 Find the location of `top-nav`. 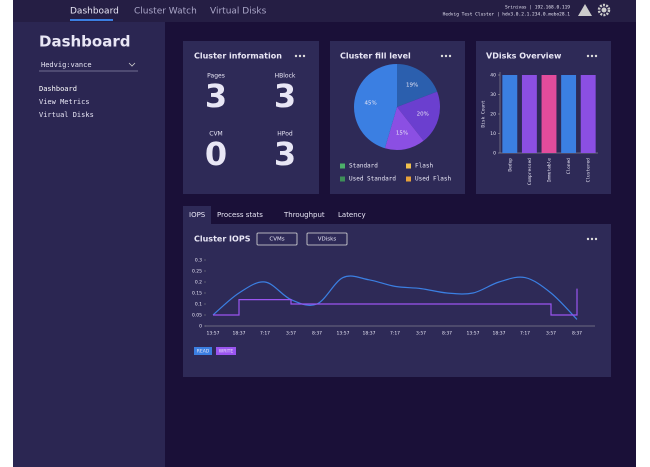

top-nav is located at coordinates (324, 11).